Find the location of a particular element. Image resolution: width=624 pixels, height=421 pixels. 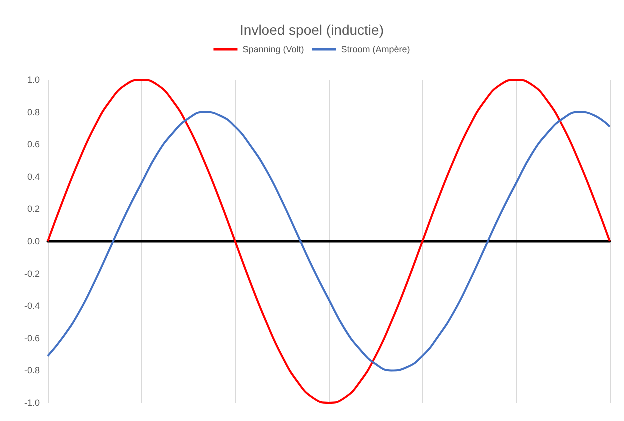

y-tick-label: -0.2 is located at coordinates (32, 273).